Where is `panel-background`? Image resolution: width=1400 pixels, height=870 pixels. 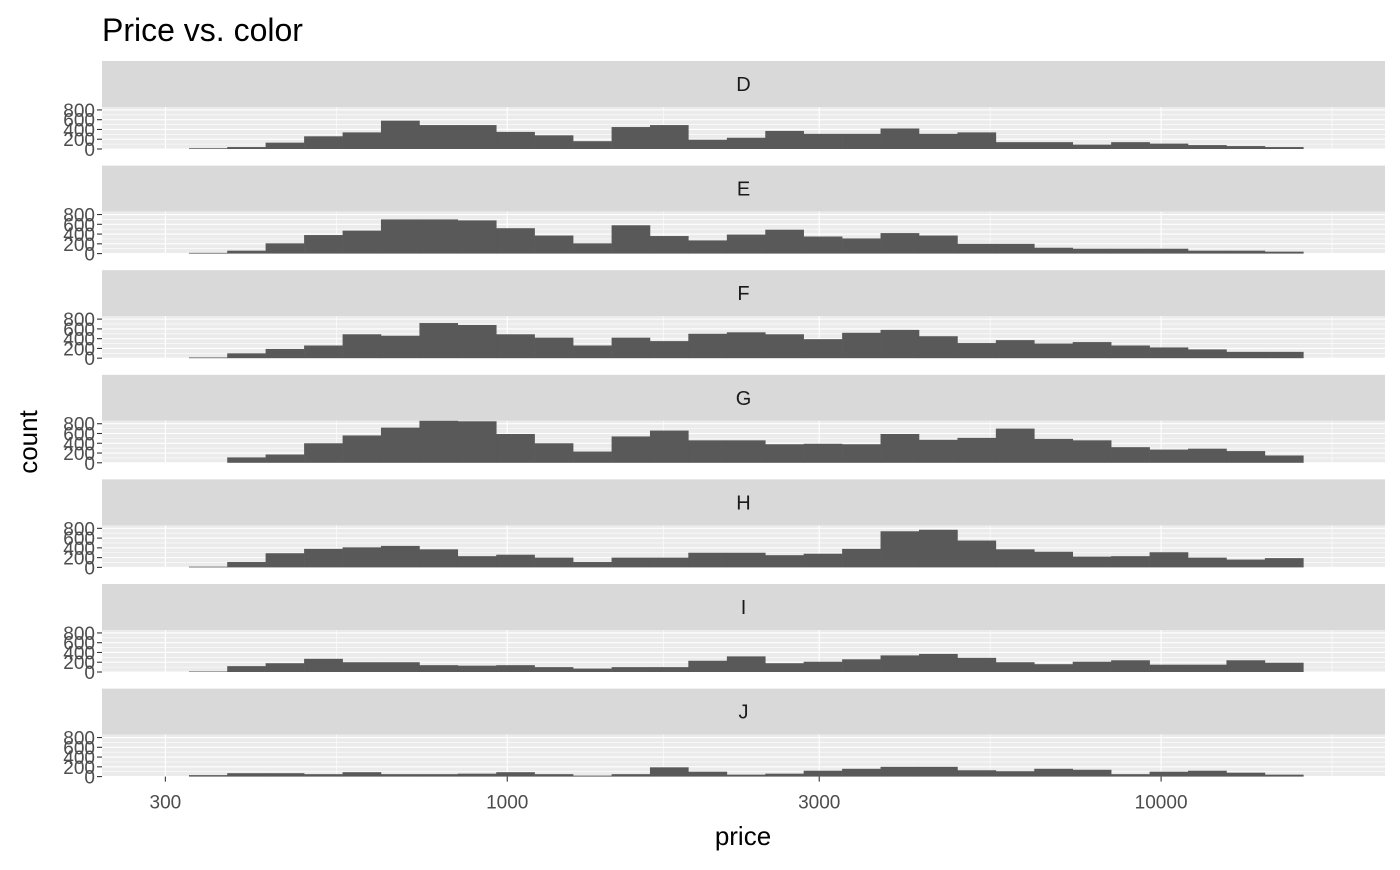 panel-background is located at coordinates (743, 756).